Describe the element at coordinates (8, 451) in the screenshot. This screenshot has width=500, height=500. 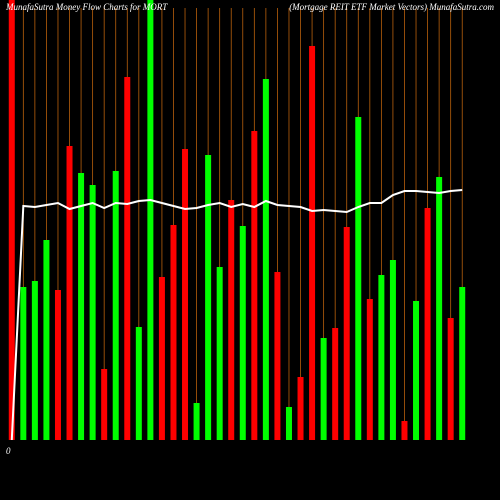
I see `y-tick-label: 0` at that location.